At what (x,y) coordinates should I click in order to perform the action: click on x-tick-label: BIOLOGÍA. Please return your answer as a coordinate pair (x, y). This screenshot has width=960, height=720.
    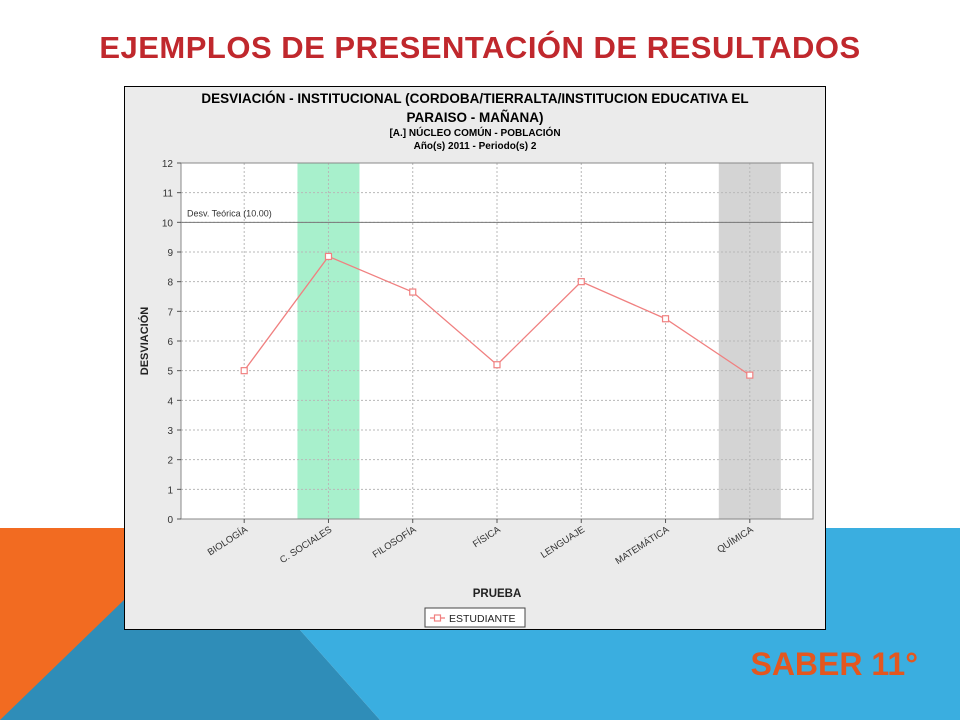
    Looking at the image, I should click on (228, 541).